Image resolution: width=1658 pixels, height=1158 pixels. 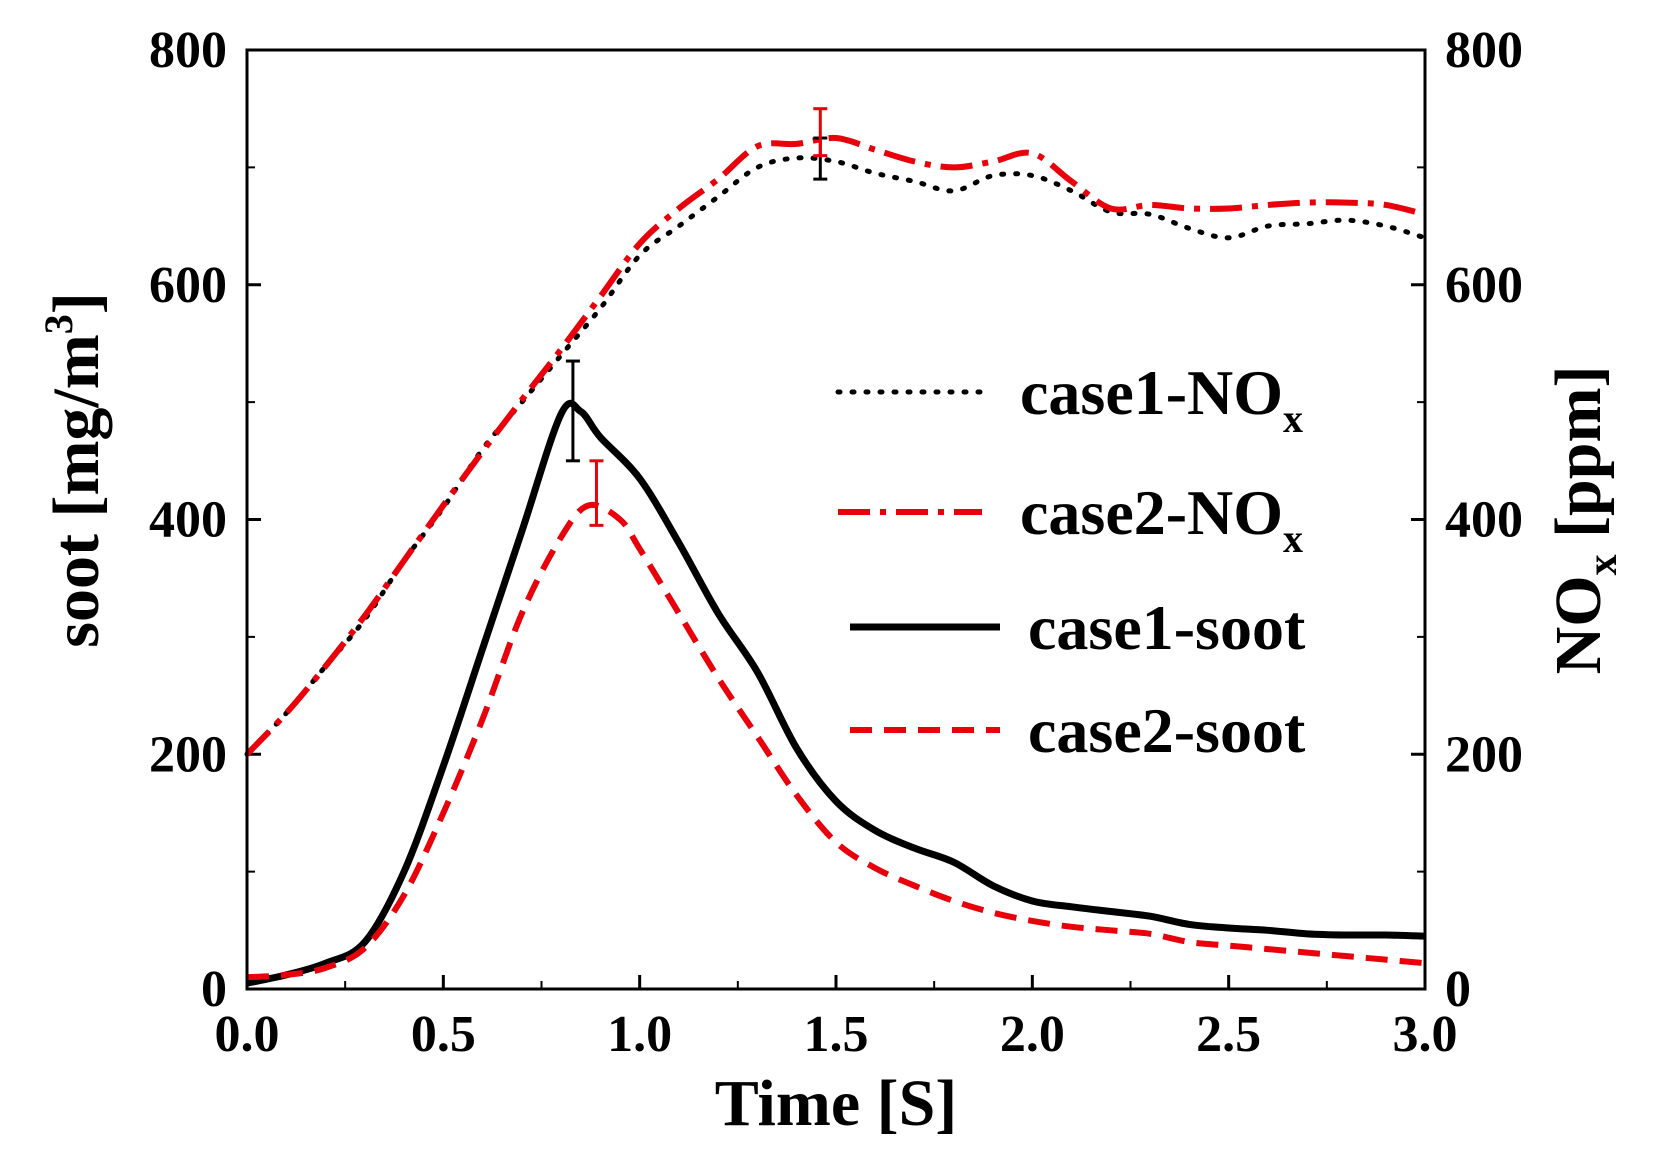 I want to click on x-tick-label: 1.0, so click(x=639, y=1034).